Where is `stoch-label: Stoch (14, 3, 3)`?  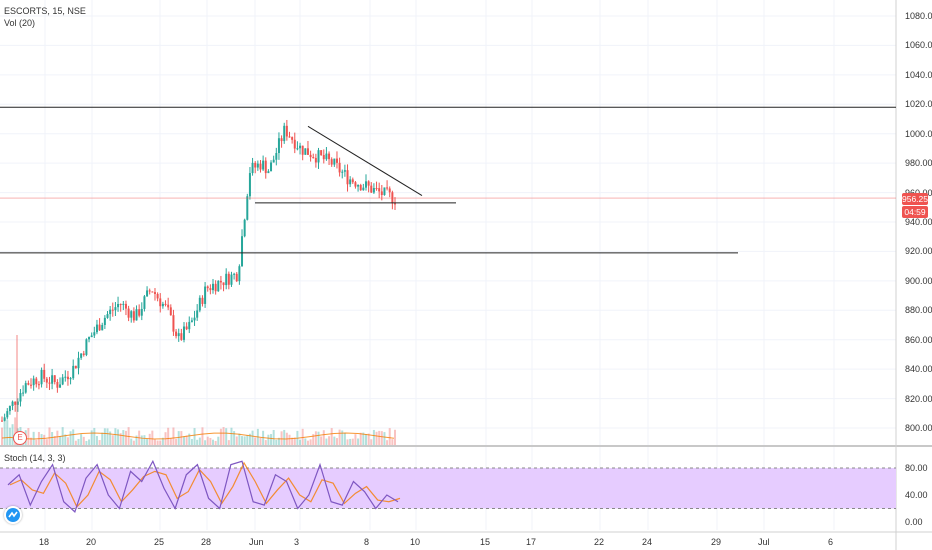
stoch-label: Stoch (14, 3, 3) is located at coordinates (35, 458).